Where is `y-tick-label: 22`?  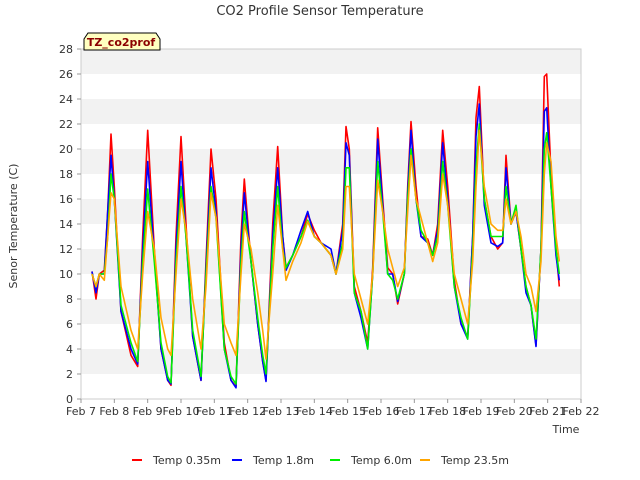
y-tick-label: 22 is located at coordinates (66, 124).